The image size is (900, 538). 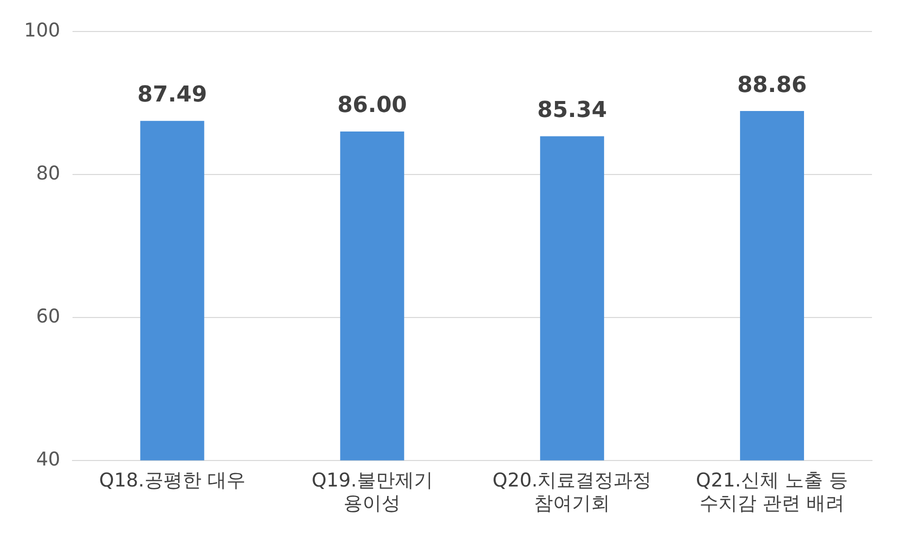 I want to click on y-tick-label: 80, so click(x=48, y=173).